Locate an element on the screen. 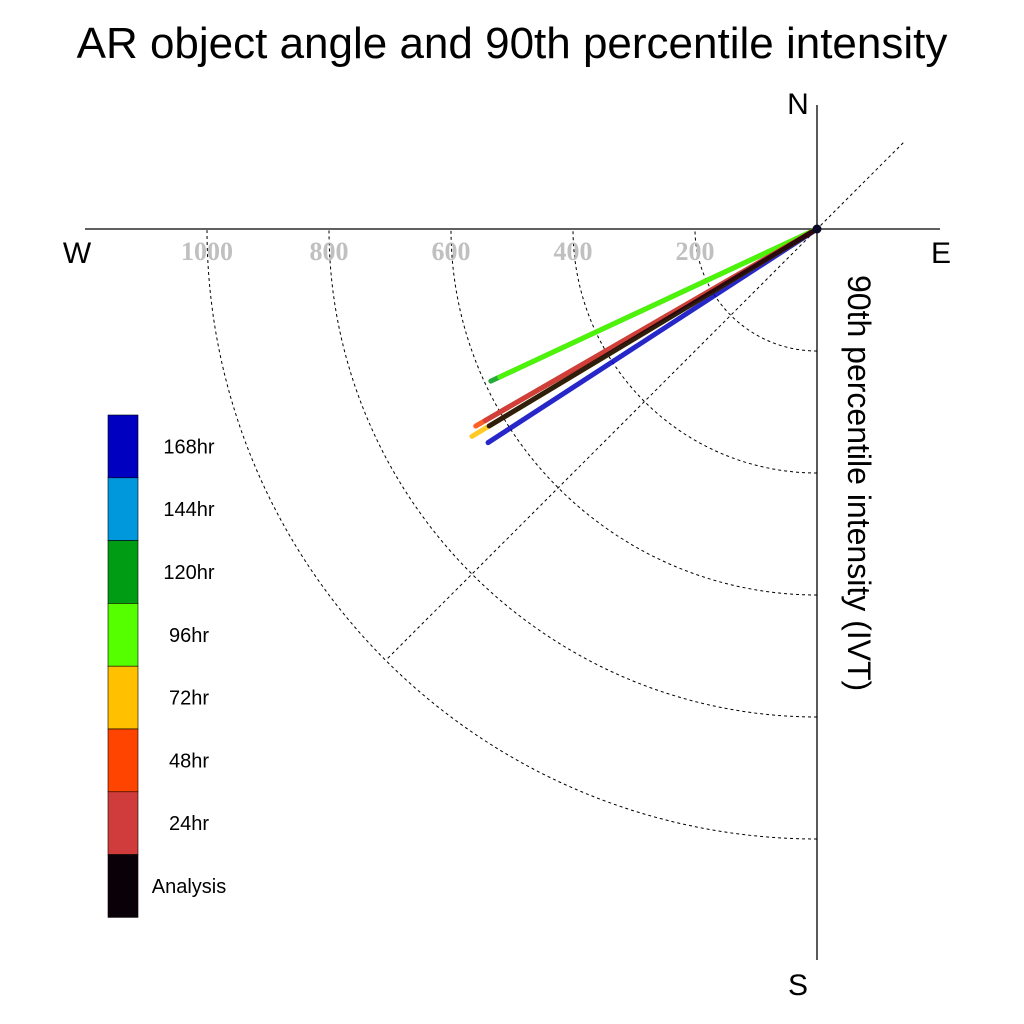 The height and width of the screenshot is (1024, 1024). compass-east: E is located at coordinates (941, 253).